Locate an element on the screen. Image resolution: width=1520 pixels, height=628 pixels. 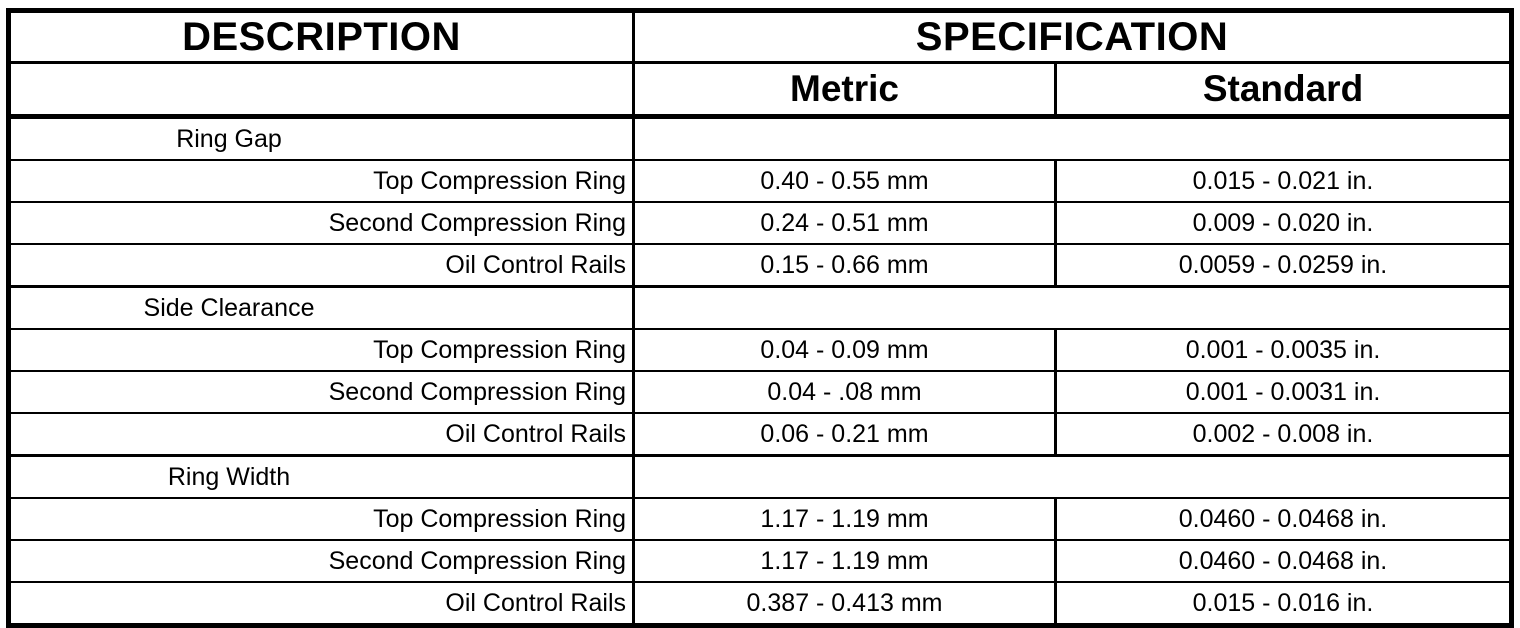
section-row: Side Clearance is located at coordinates (760, 307).